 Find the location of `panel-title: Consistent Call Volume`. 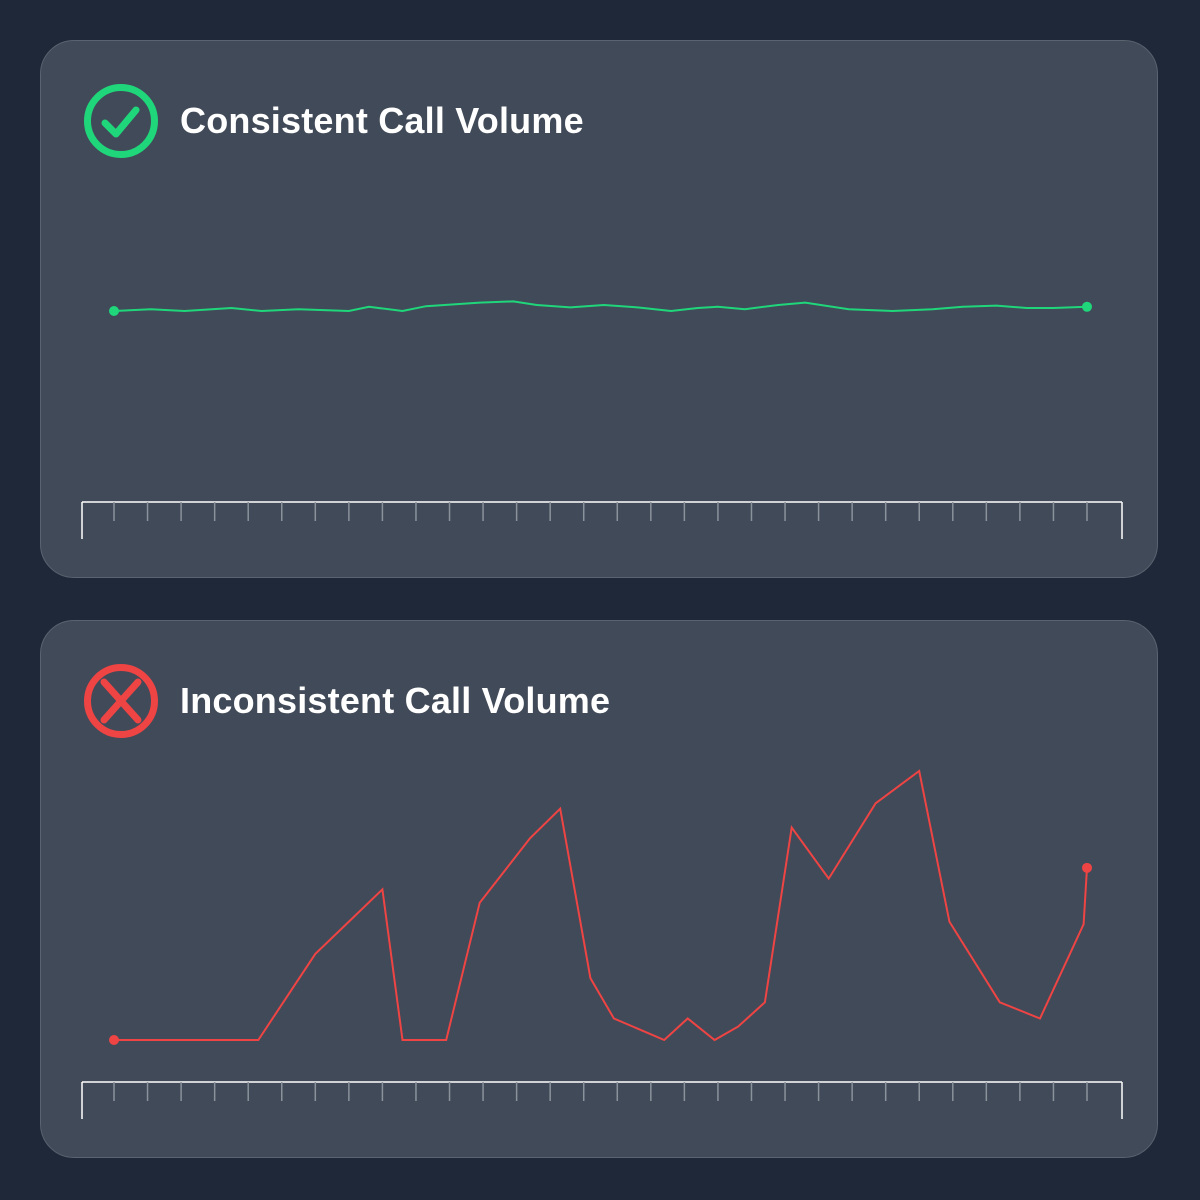

panel-title: Consistent Call Volume is located at coordinates (382, 120).